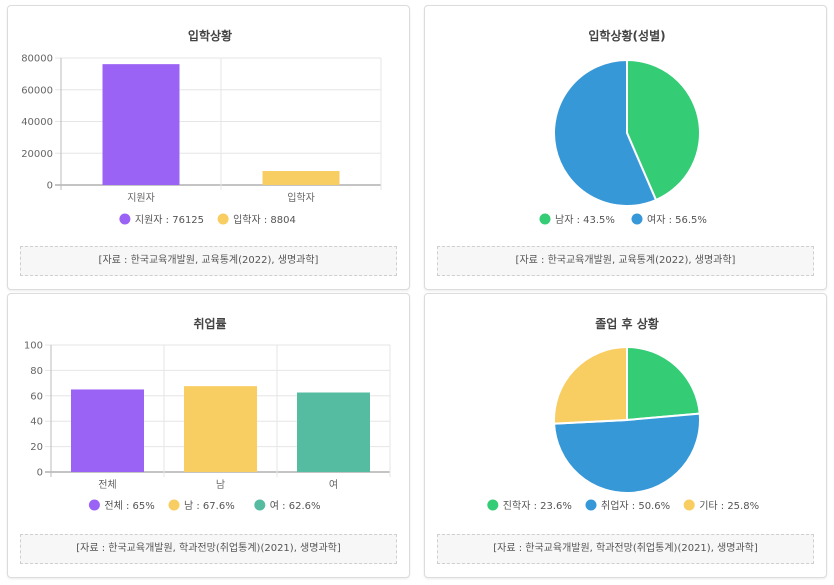 The image size is (834, 585). What do you see at coordinates (33, 346) in the screenshot?
I see `y-tick-label: 100` at bounding box center [33, 346].